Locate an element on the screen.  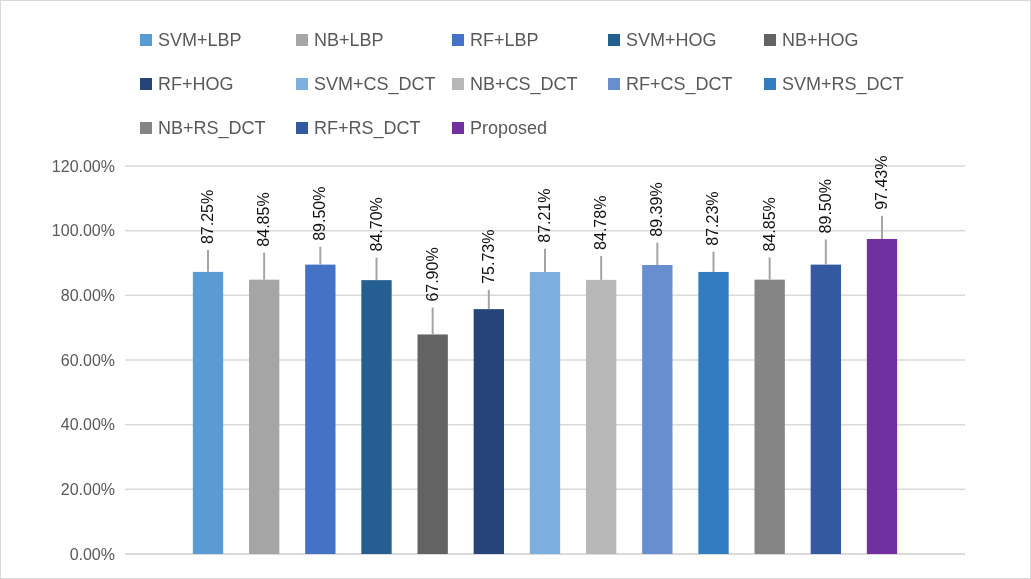
legend-label: NB+CS_DCT is located at coordinates (524, 85).